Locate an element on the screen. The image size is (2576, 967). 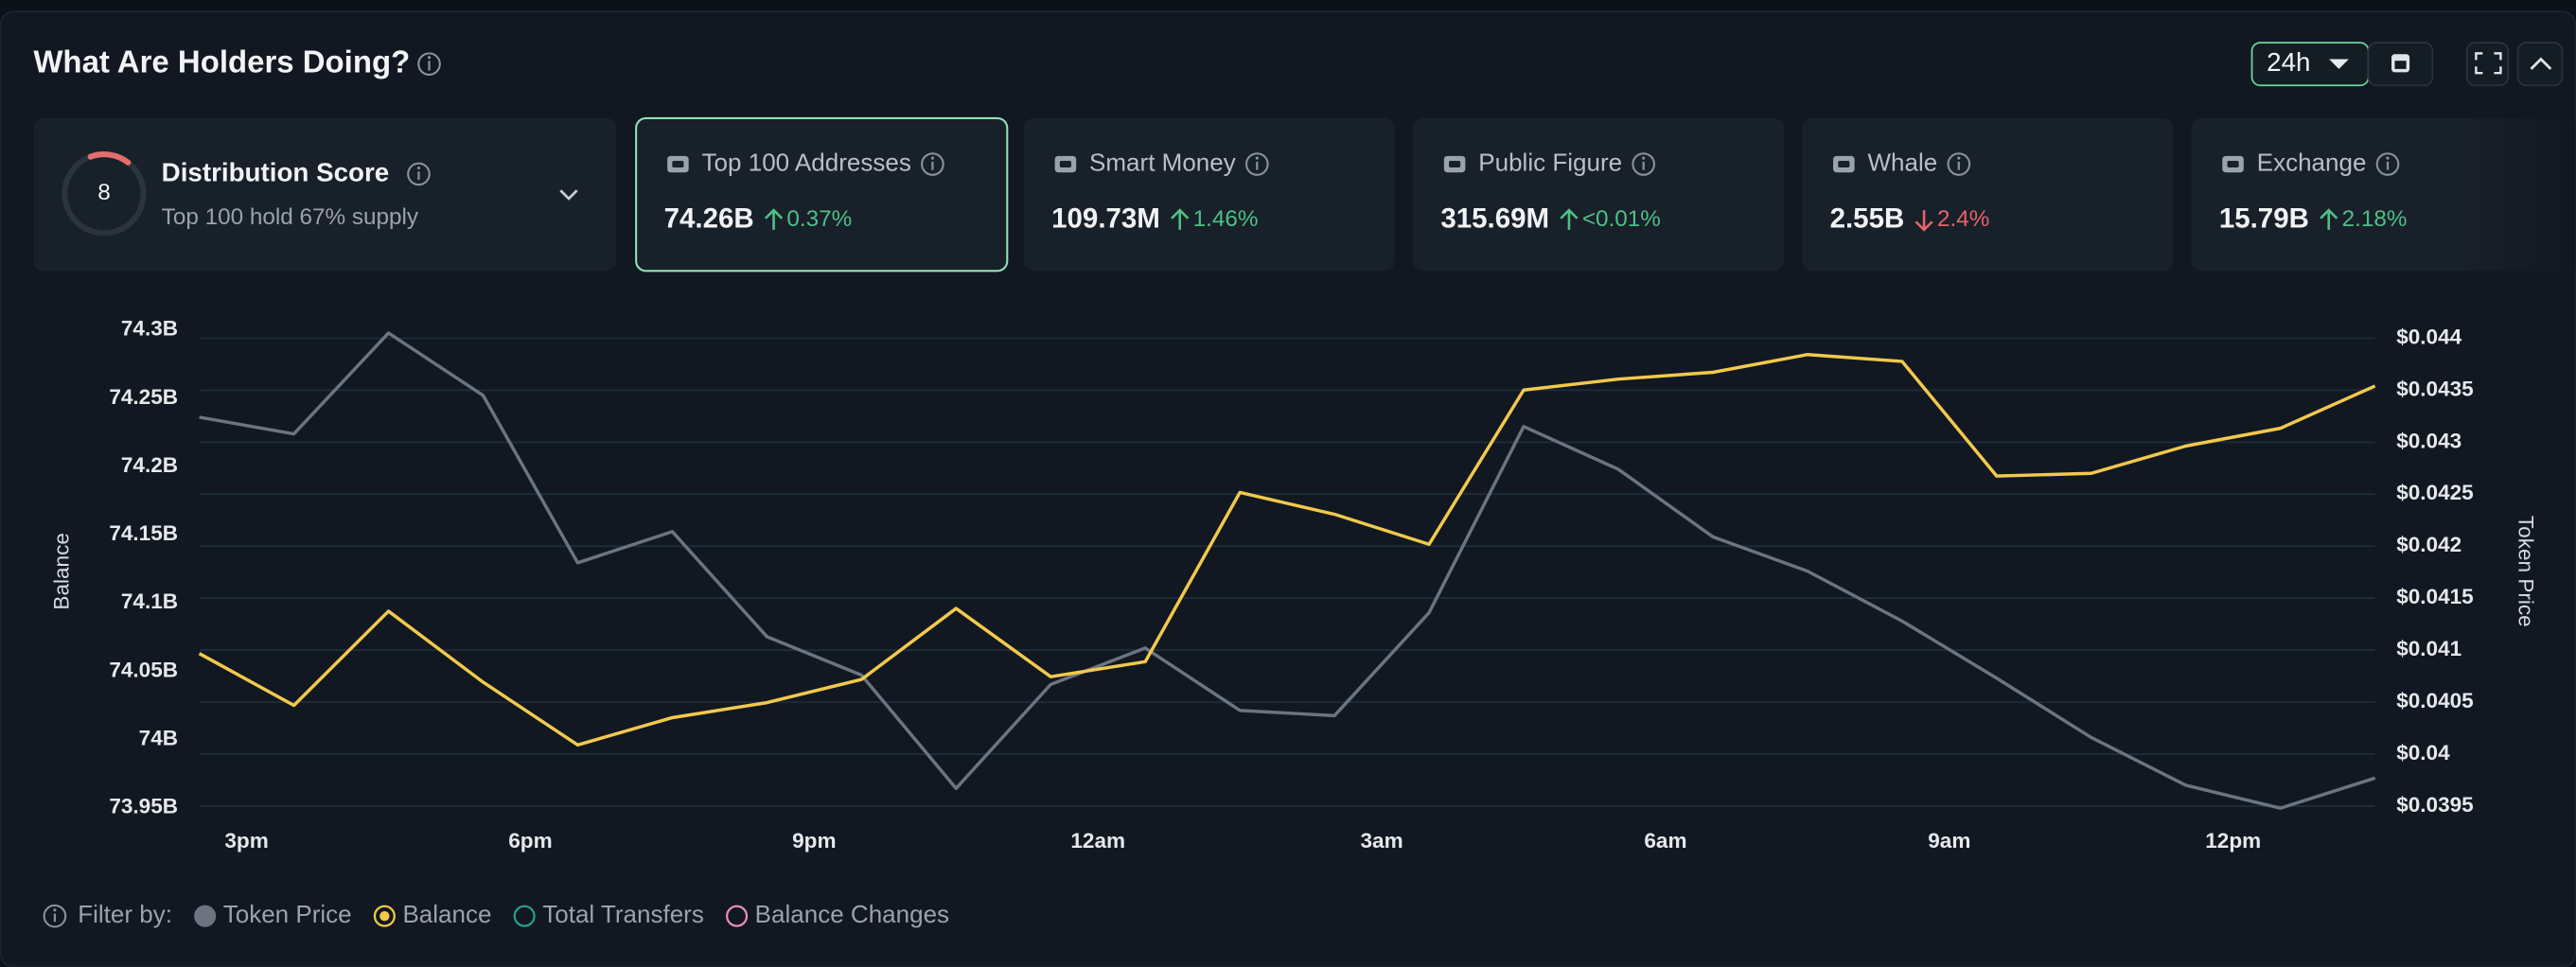
legend-item: Balance is located at coordinates (432, 914).